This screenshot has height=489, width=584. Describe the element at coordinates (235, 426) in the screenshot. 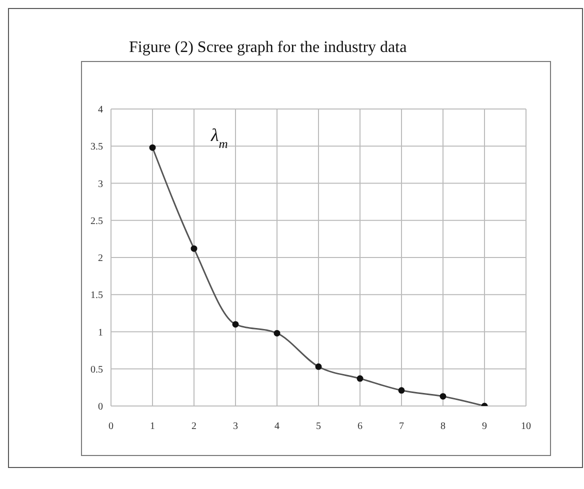

I see `x-tick-label: 3` at that location.